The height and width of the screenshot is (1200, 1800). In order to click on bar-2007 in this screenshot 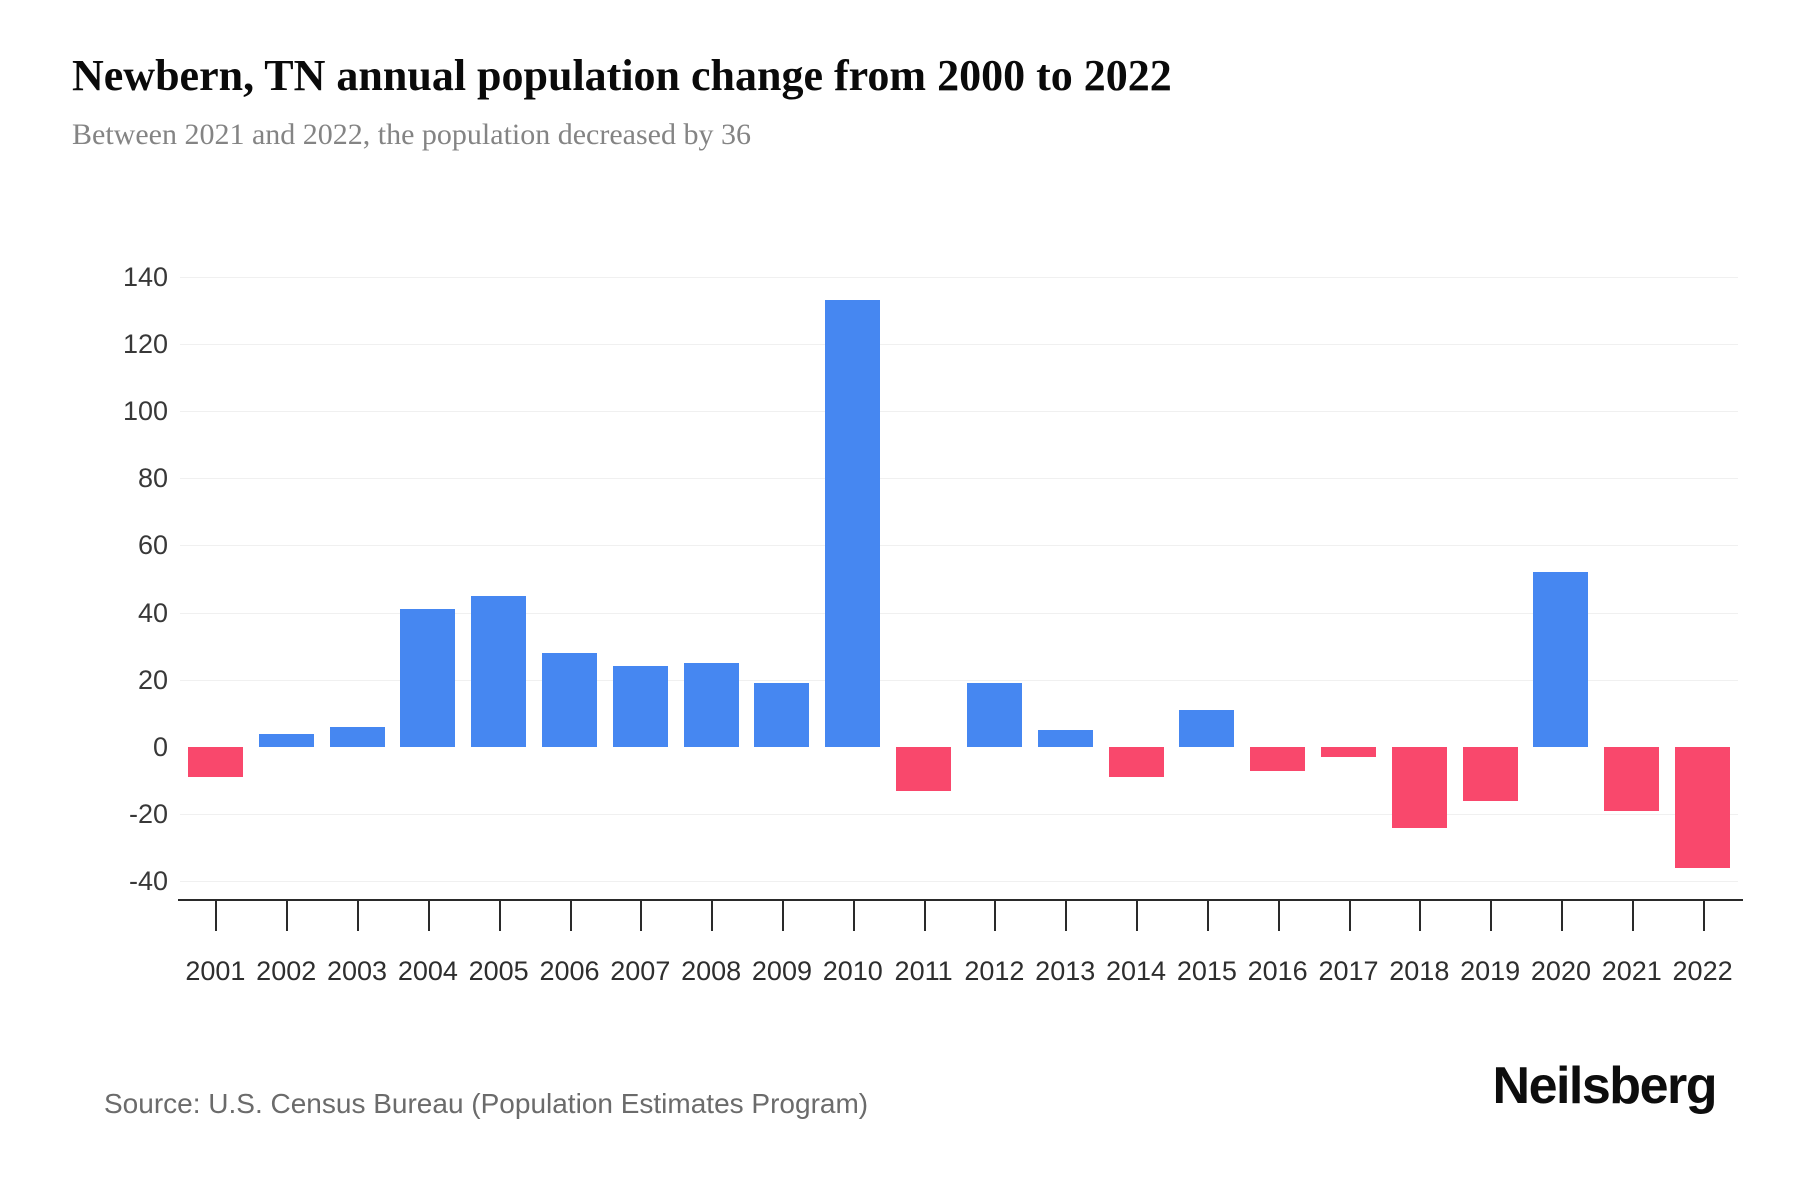, I will do `click(640, 706)`.